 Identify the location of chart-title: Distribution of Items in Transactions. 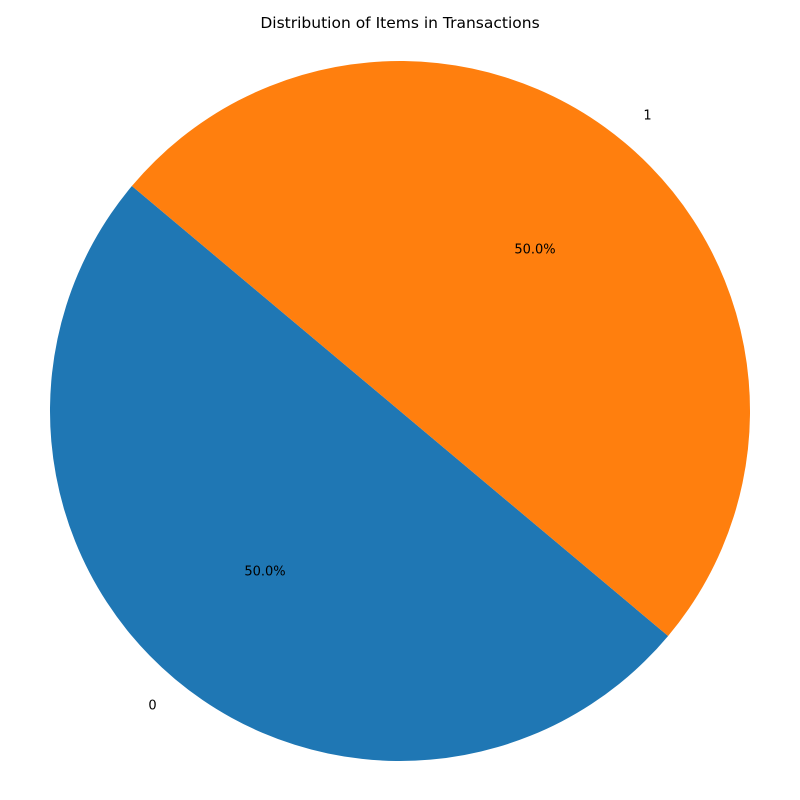
(400, 23).